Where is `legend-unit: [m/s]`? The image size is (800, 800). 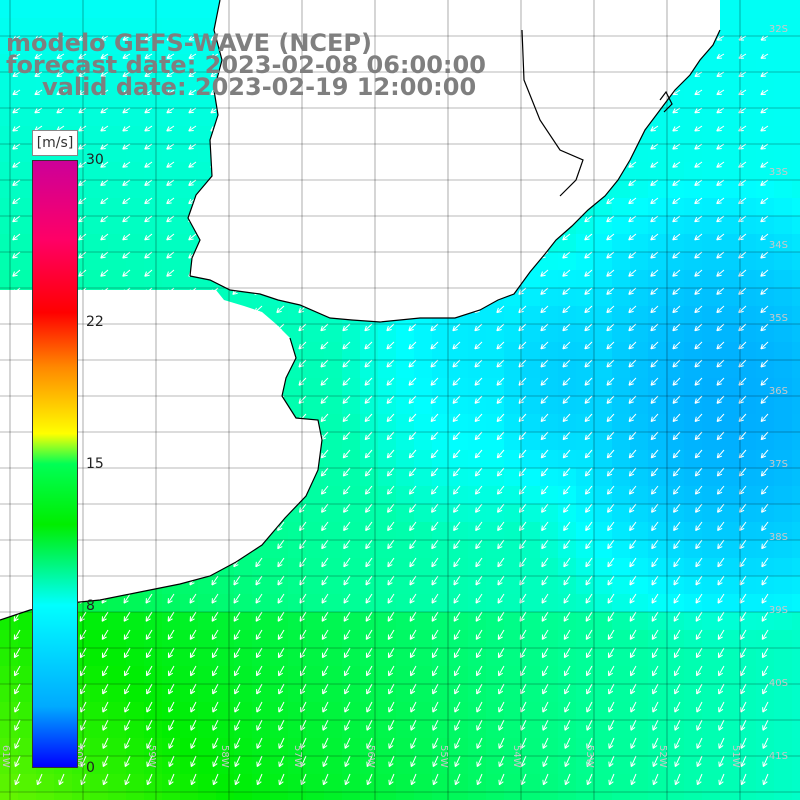
legend-unit: [m/s] is located at coordinates (55, 143).